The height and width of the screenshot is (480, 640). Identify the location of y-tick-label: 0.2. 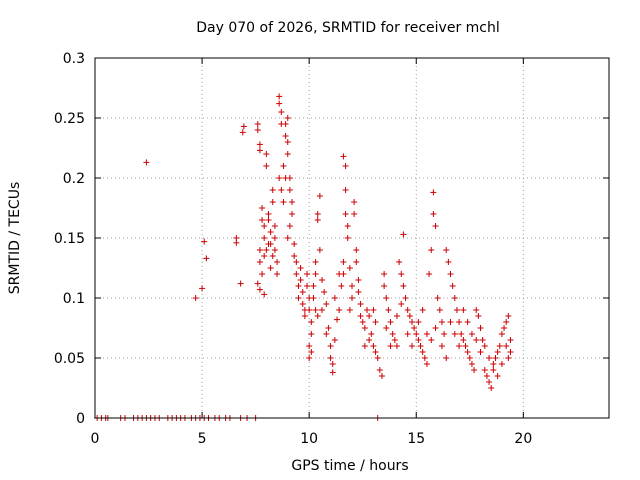
(74, 179).